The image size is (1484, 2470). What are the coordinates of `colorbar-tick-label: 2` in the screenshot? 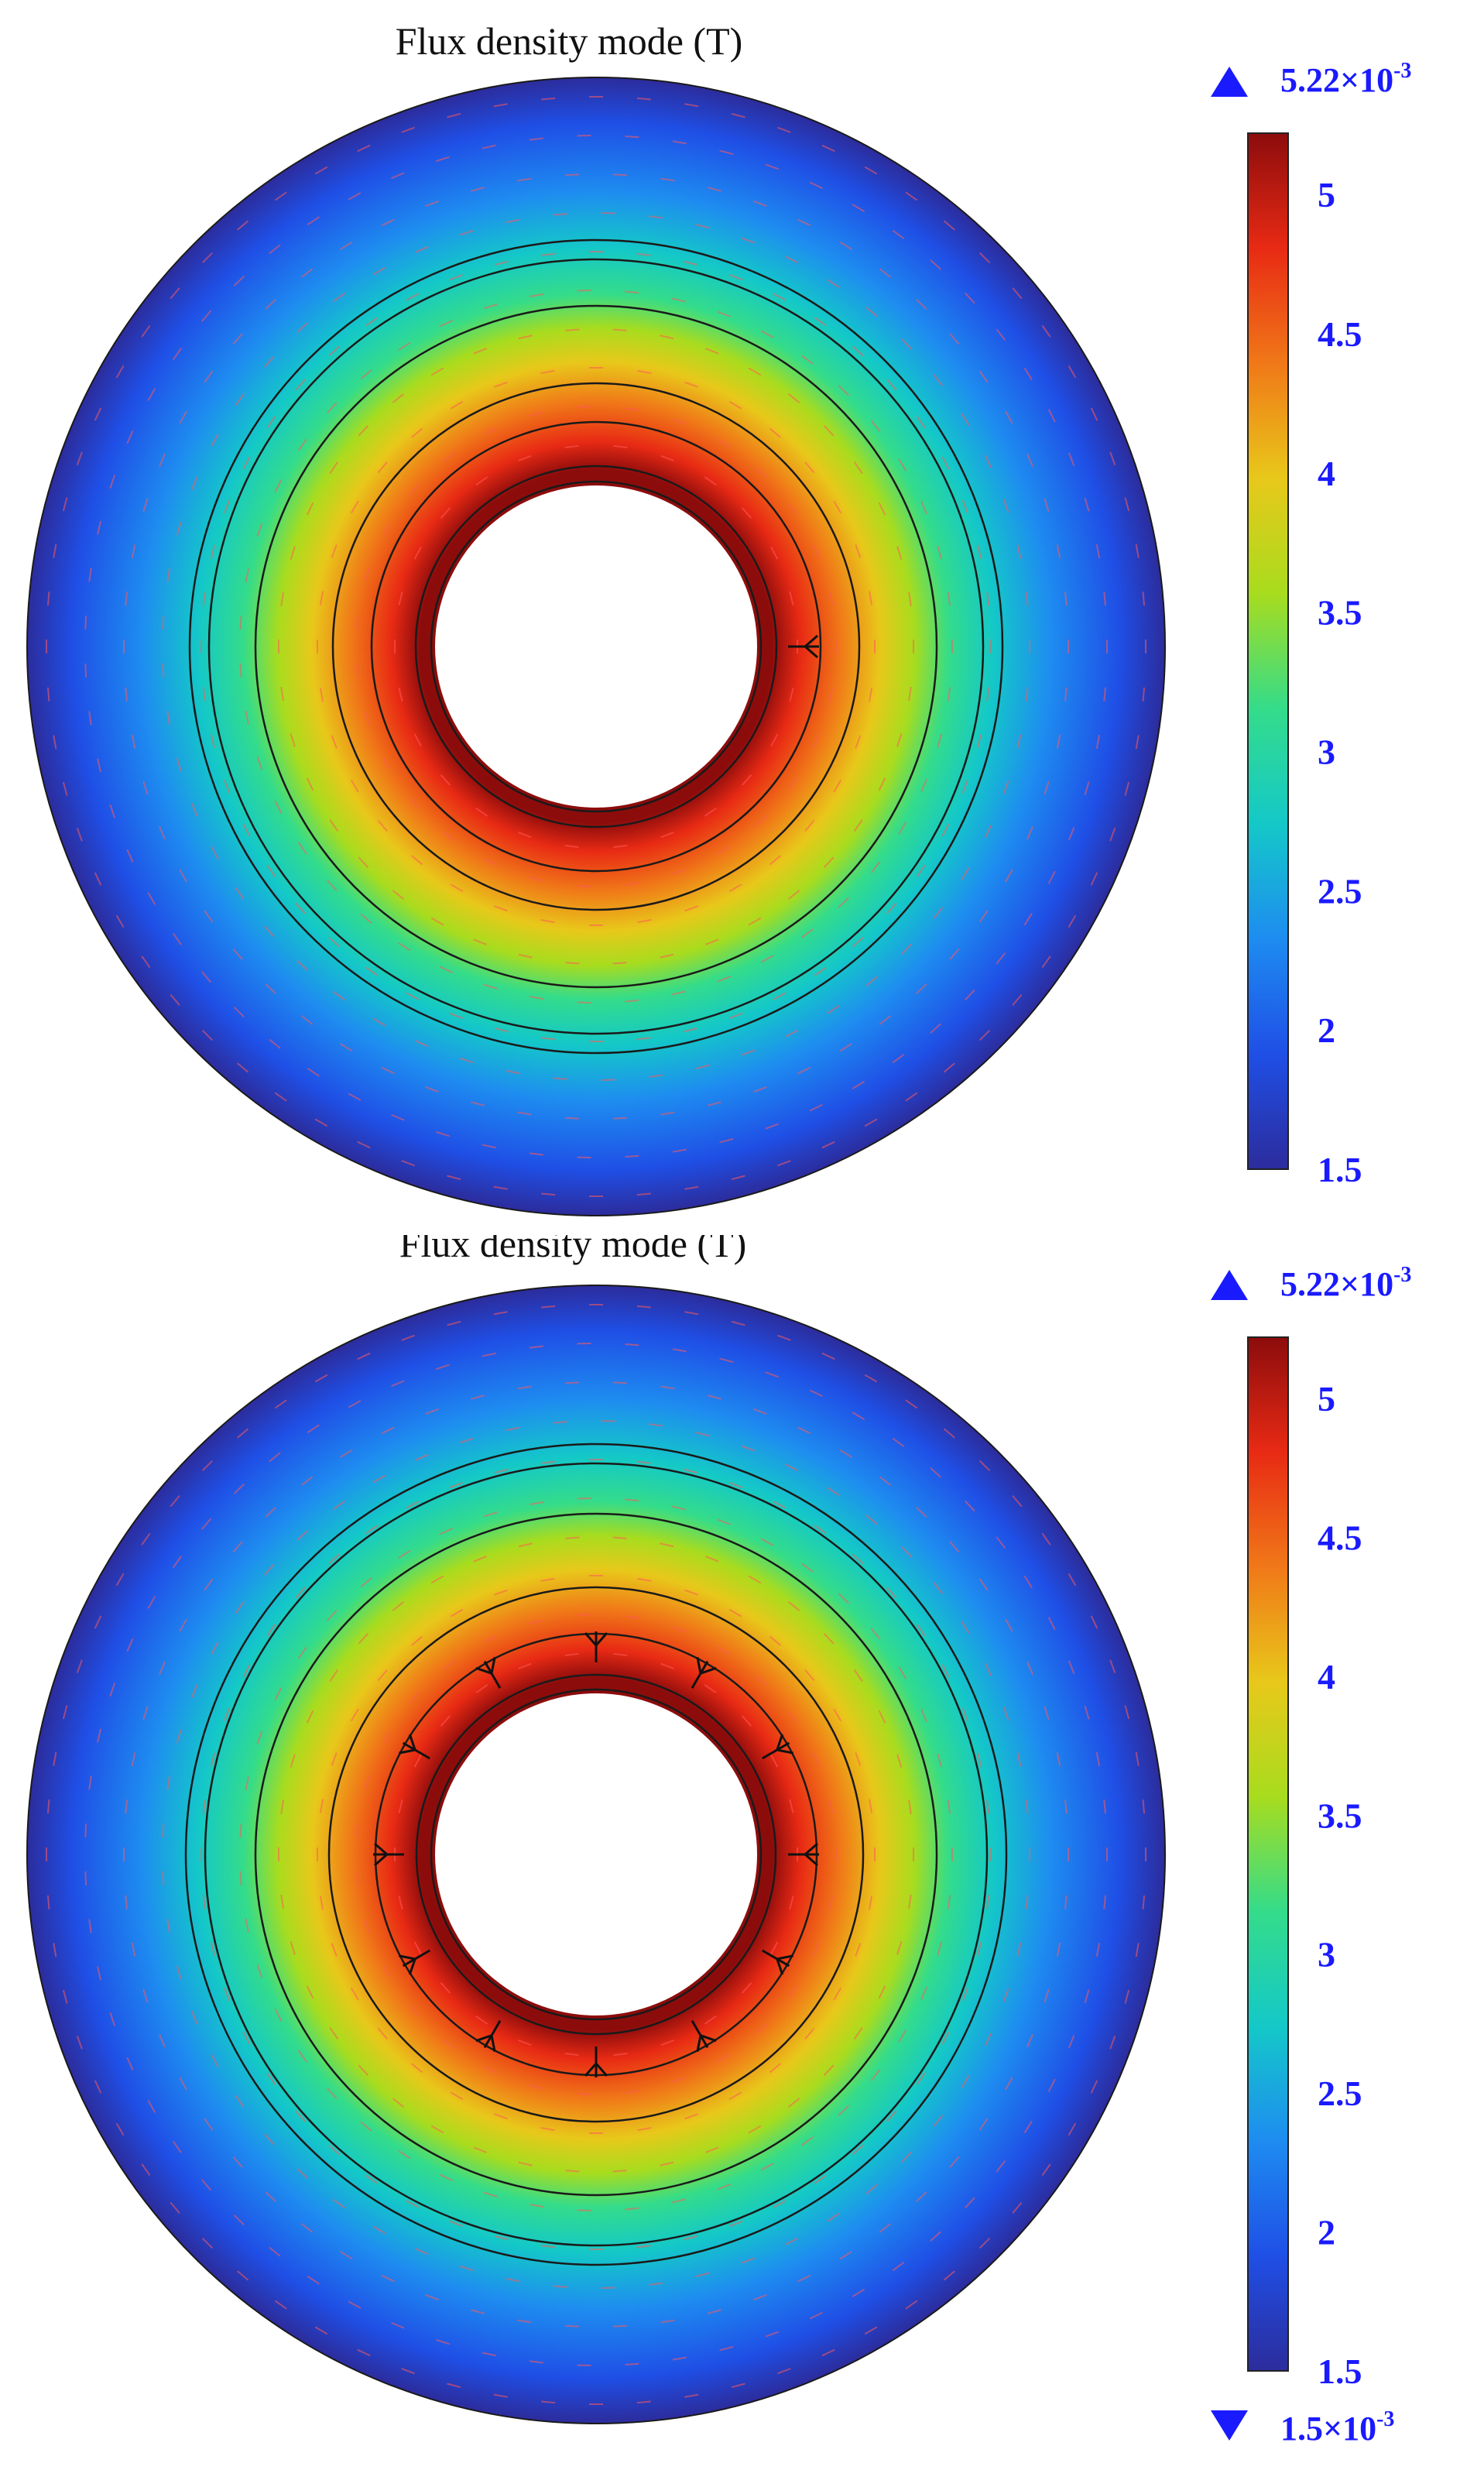 It's located at (1326, 1030).